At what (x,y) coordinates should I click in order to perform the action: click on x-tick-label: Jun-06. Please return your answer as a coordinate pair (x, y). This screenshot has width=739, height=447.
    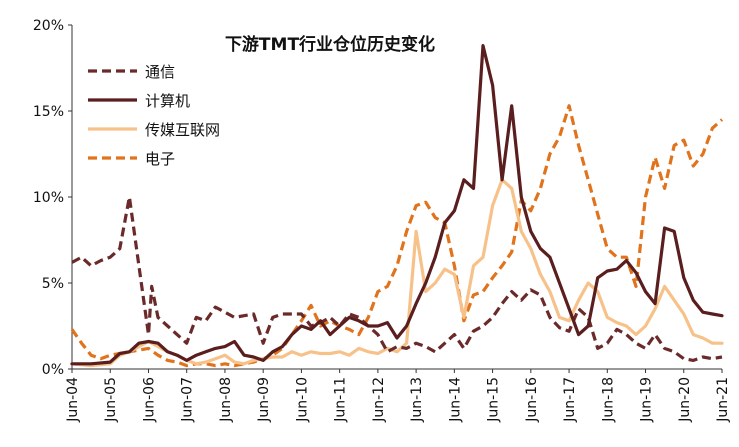
    Looking at the image, I should click on (149, 400).